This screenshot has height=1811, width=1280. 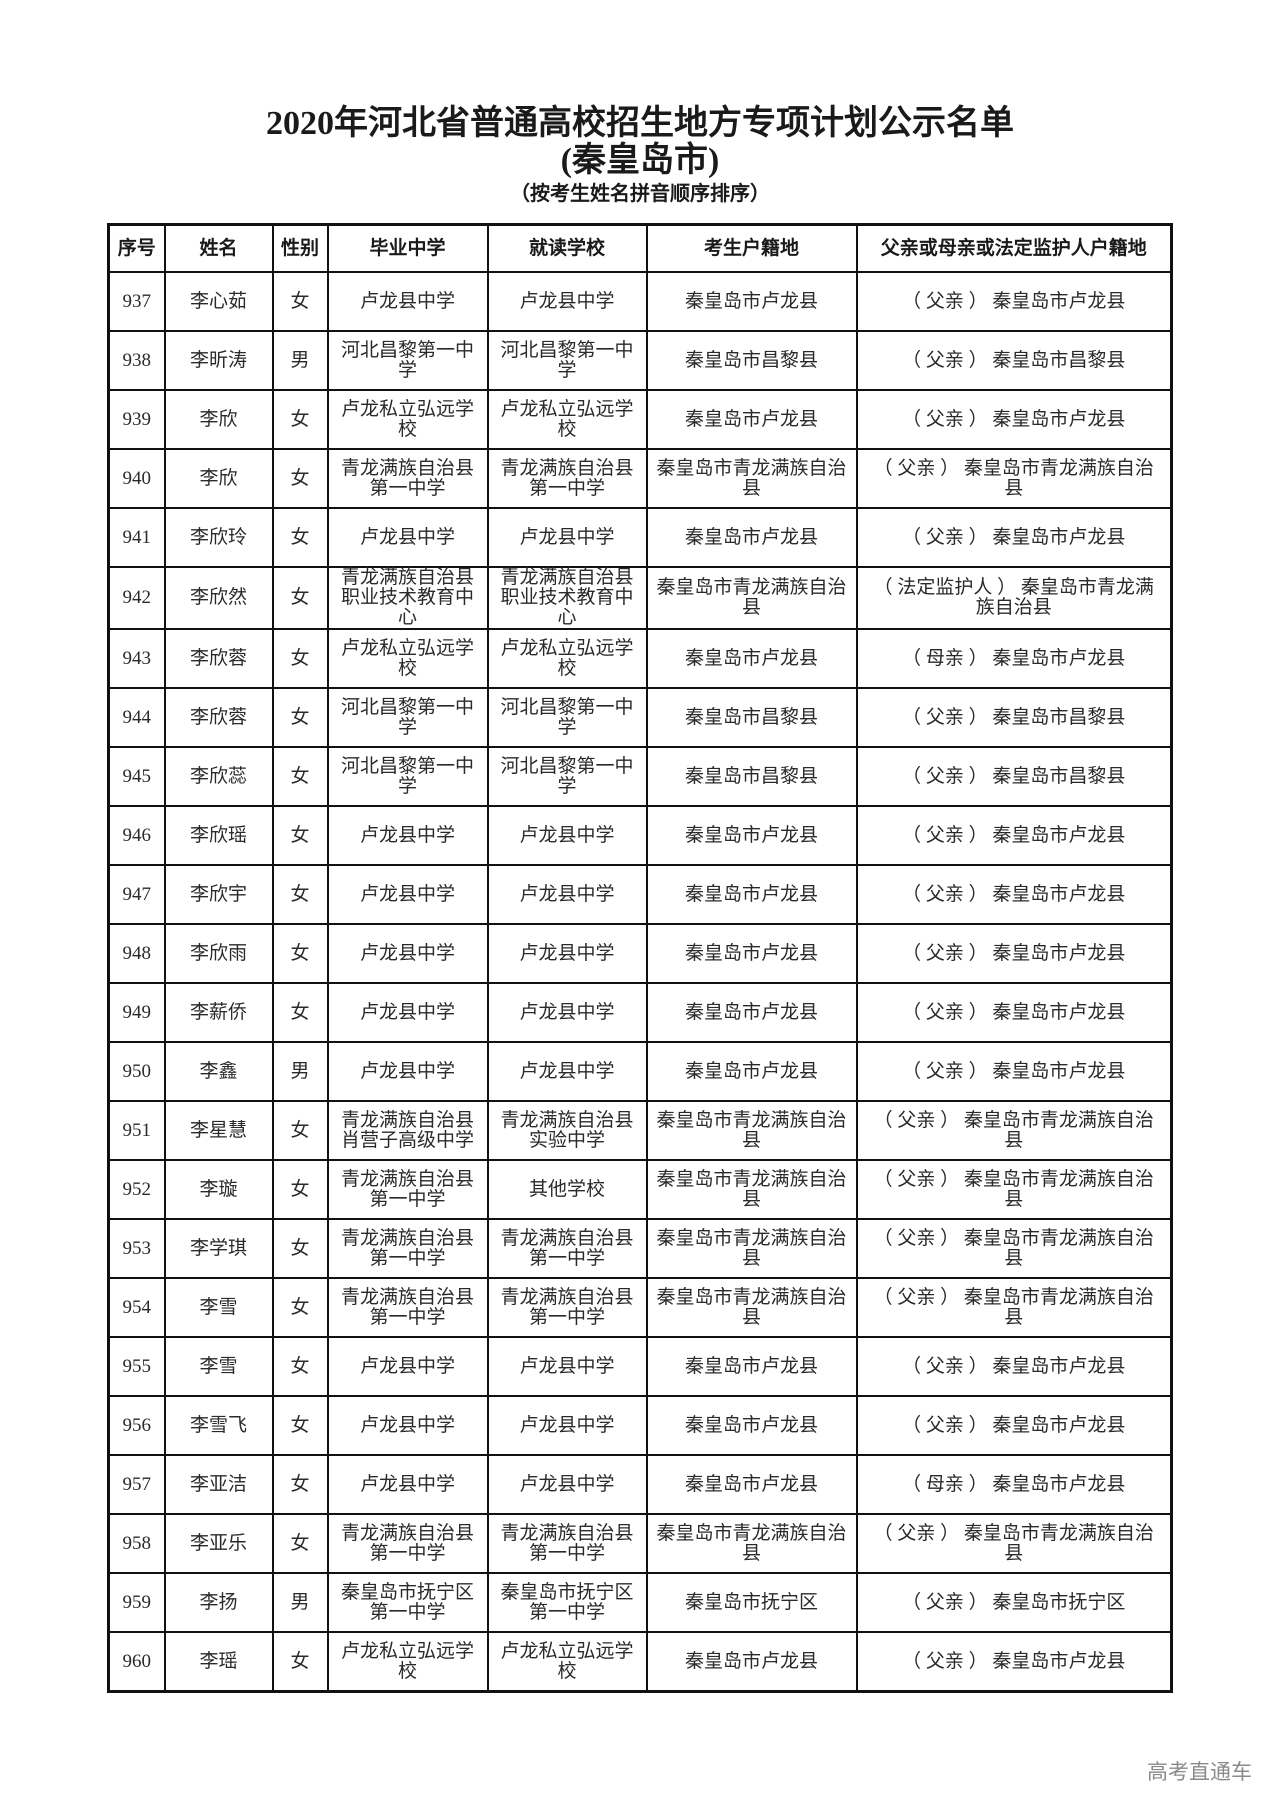 What do you see at coordinates (751, 360) in the screenshot?
I see `cell-student-hukou-text: 秦皇岛市昌黎县` at bounding box center [751, 360].